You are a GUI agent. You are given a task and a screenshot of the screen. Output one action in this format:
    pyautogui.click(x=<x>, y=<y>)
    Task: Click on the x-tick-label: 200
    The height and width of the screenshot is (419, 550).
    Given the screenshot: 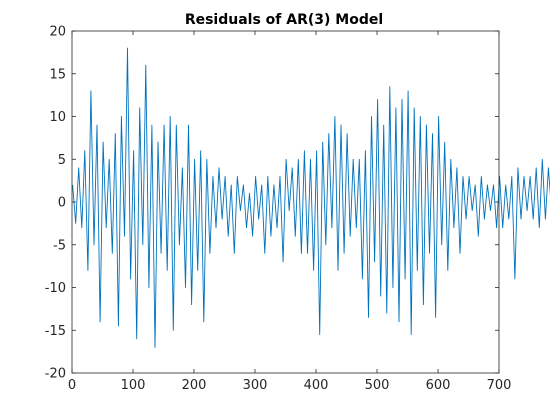 What is the action you would take?
    pyautogui.click(x=194, y=385)
    